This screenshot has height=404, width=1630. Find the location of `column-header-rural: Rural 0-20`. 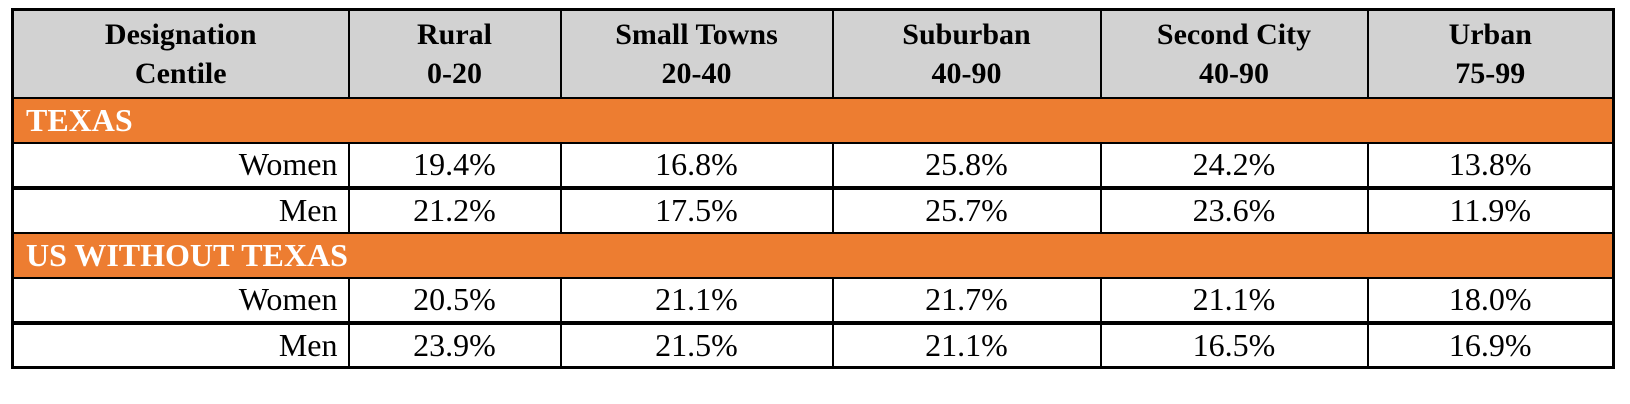

column-header-rural: Rural 0-20 is located at coordinates (454, 53).